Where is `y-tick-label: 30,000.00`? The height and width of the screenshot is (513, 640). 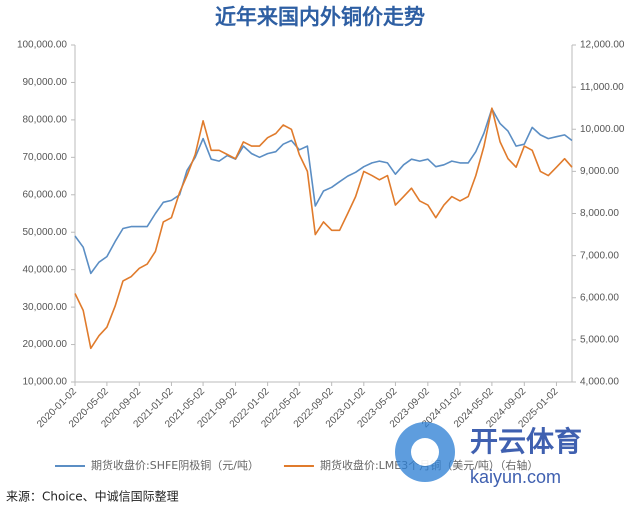 y-tick-label: 30,000.00 is located at coordinates (45, 307).